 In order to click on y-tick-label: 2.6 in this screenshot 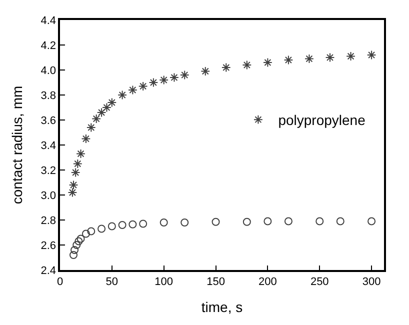, I will do `click(48, 246)`.